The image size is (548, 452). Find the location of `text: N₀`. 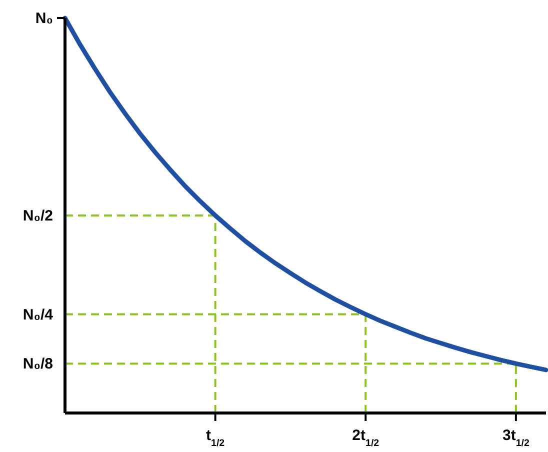

text: N₀ is located at coordinates (44, 18).